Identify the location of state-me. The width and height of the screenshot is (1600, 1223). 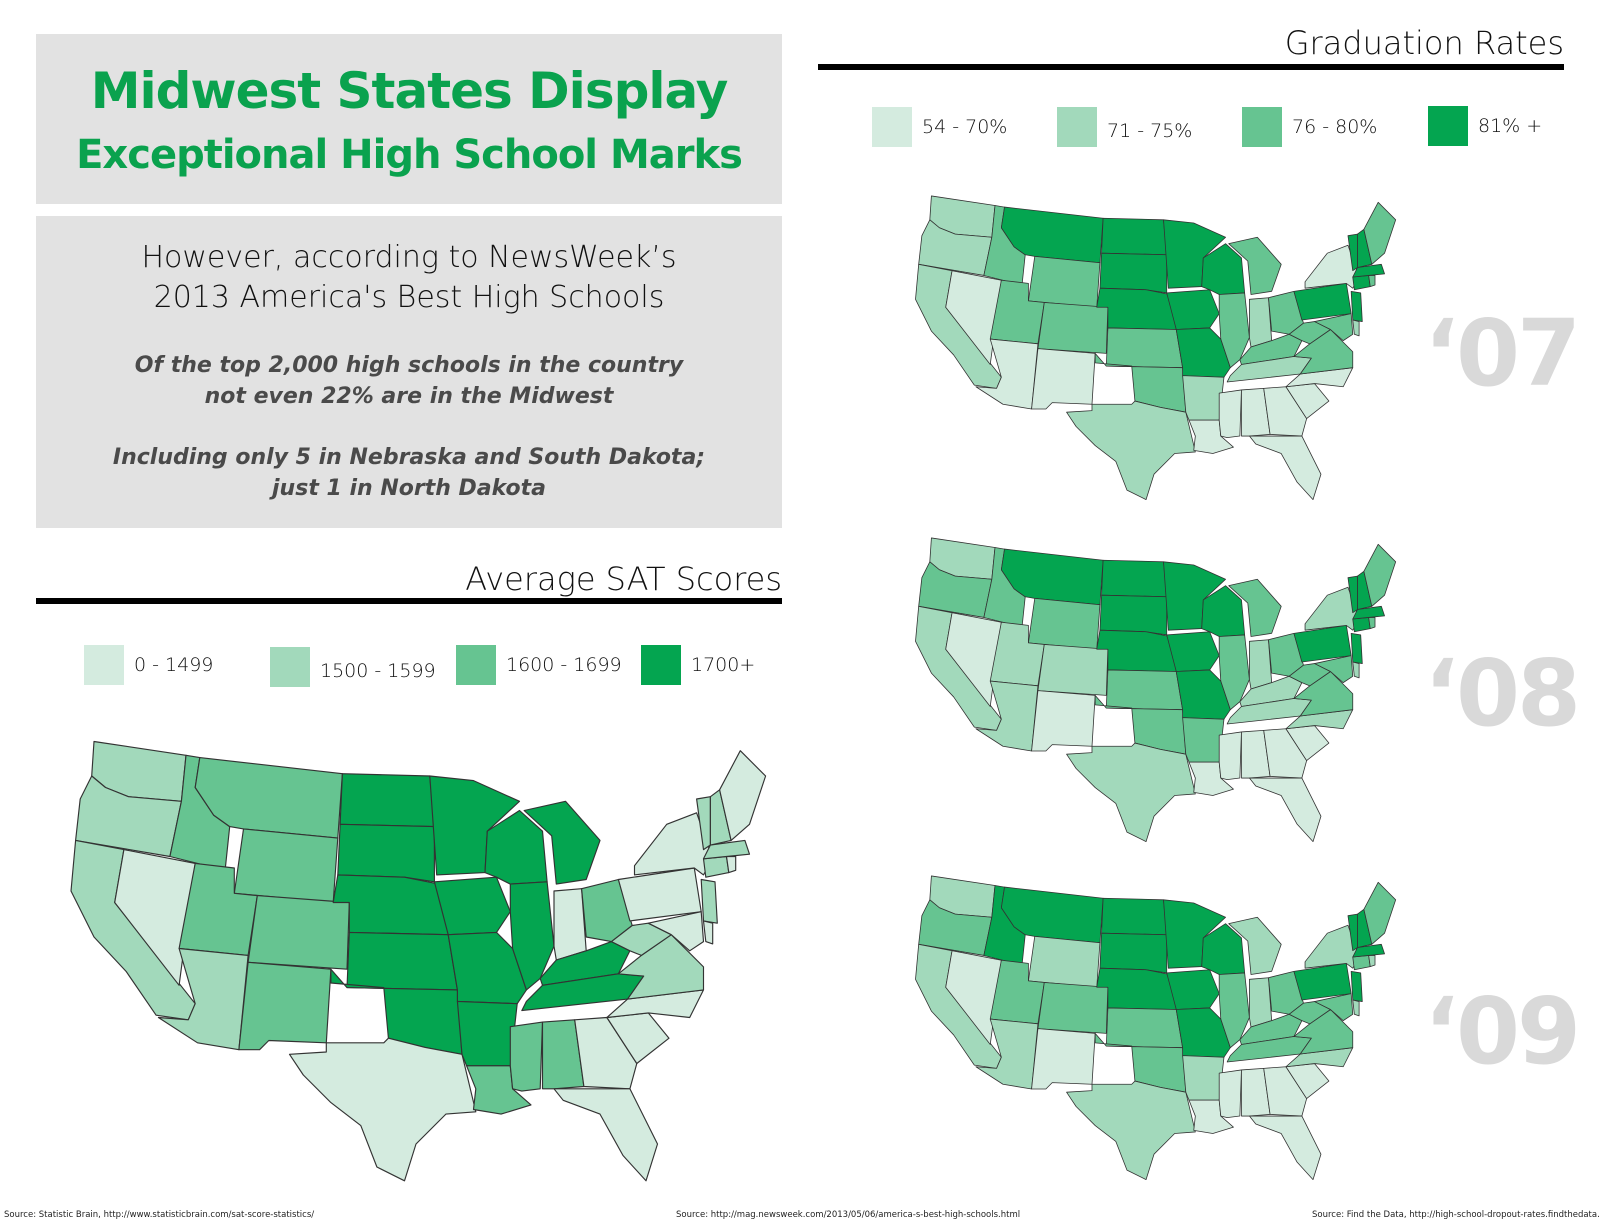
(1380, 575).